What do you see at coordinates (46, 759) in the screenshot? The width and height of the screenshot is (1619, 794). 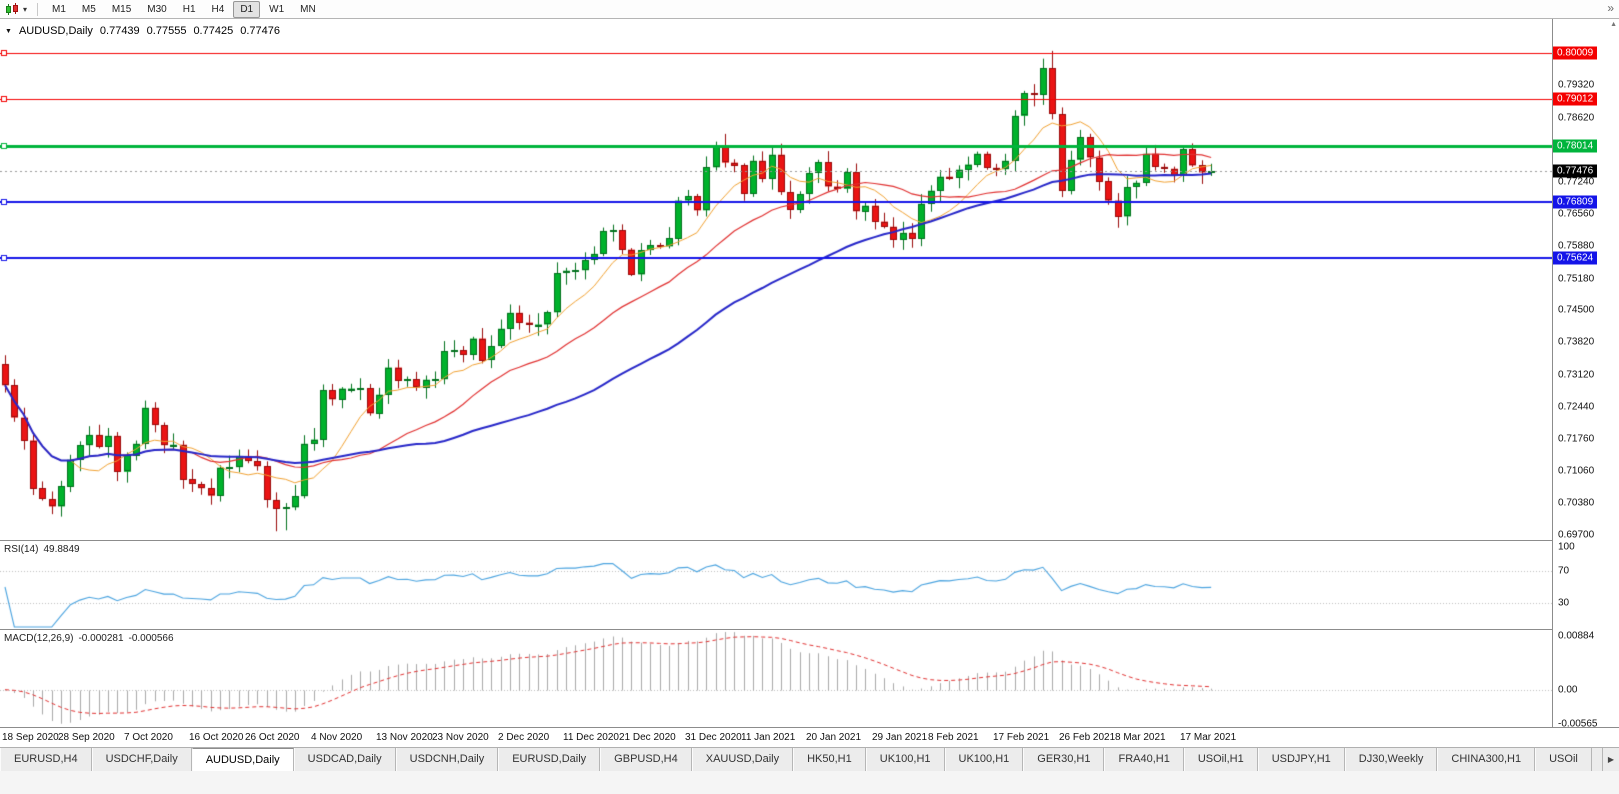 I see `chart-tab-eurusd-h4: EURUSD,H4` at bounding box center [46, 759].